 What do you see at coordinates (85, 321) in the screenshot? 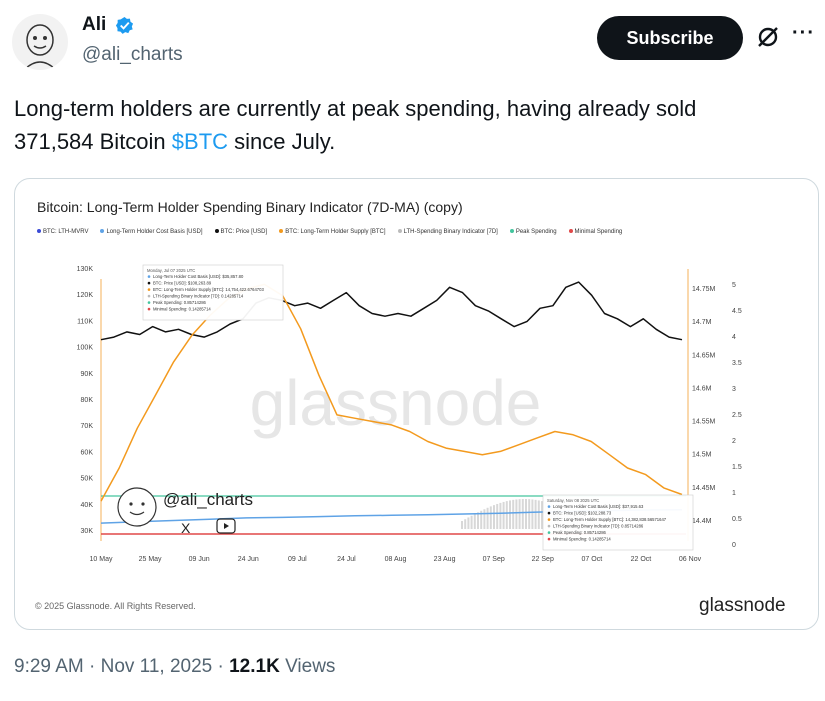
I see `y-left-tick-label: 110K` at bounding box center [85, 321].